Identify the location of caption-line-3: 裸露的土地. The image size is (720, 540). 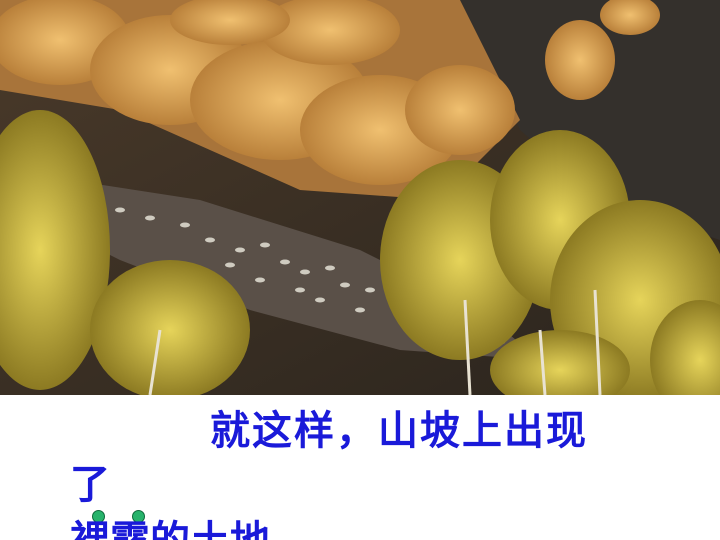
(170, 528).